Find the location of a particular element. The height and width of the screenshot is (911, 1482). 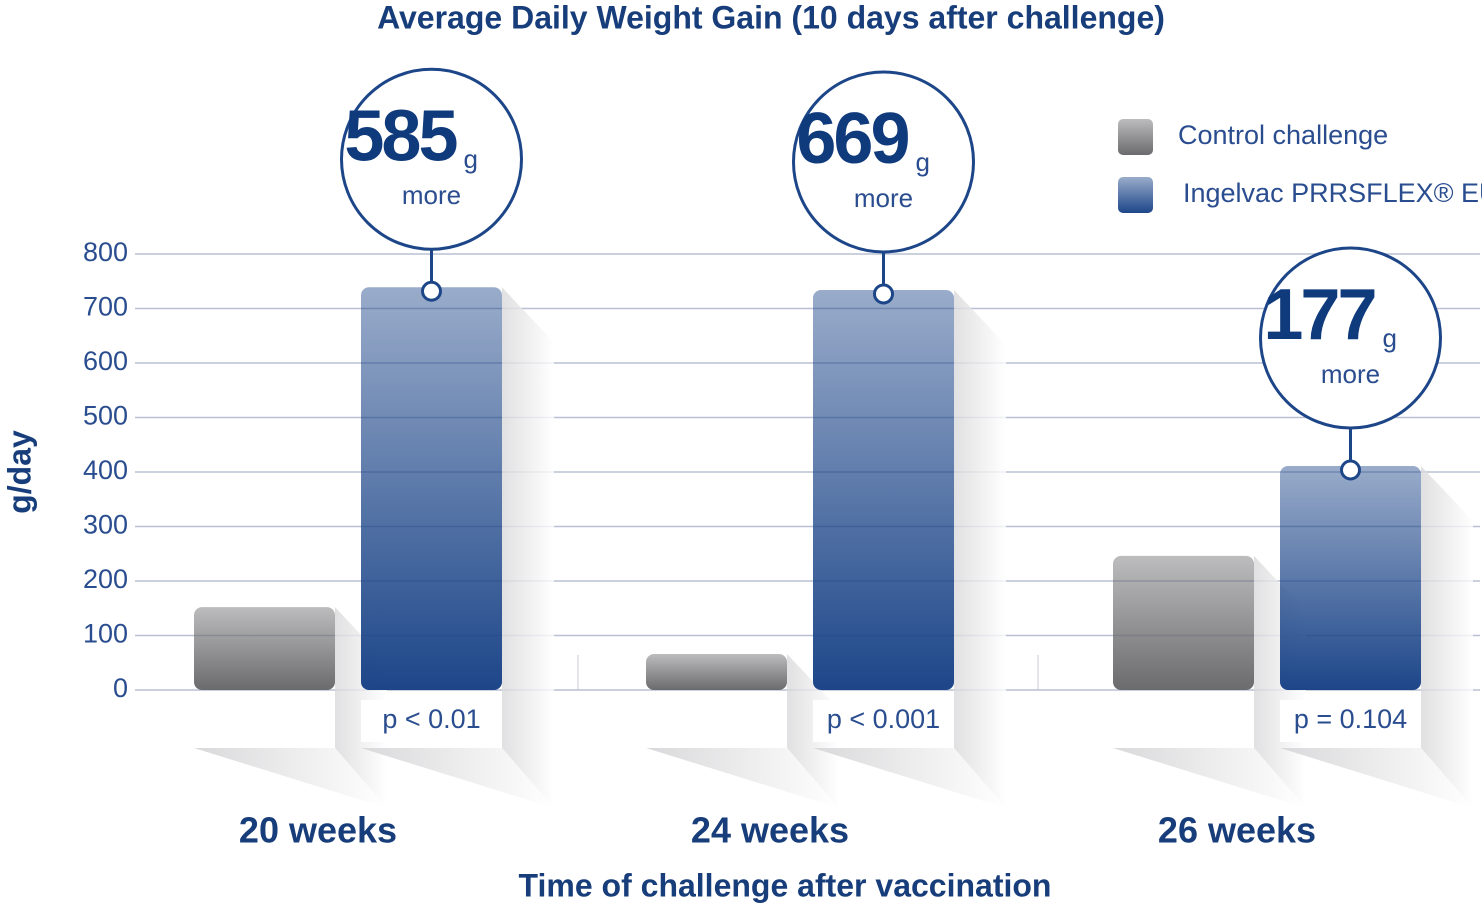

p-value: p < 0.01 is located at coordinates (431, 719).